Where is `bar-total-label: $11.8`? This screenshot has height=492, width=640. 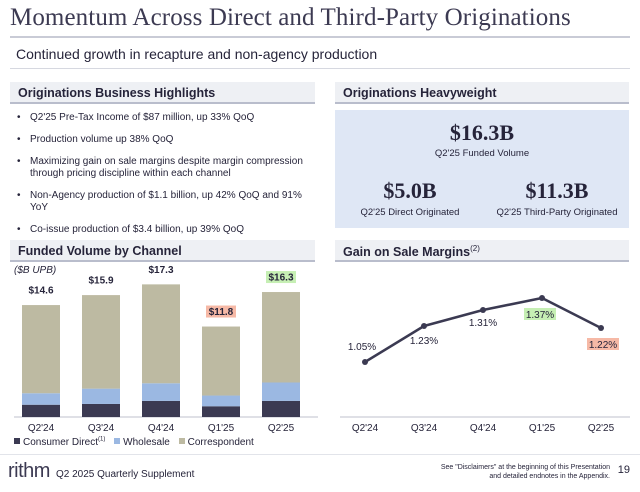 bar-total-label: $11.8 is located at coordinates (221, 312).